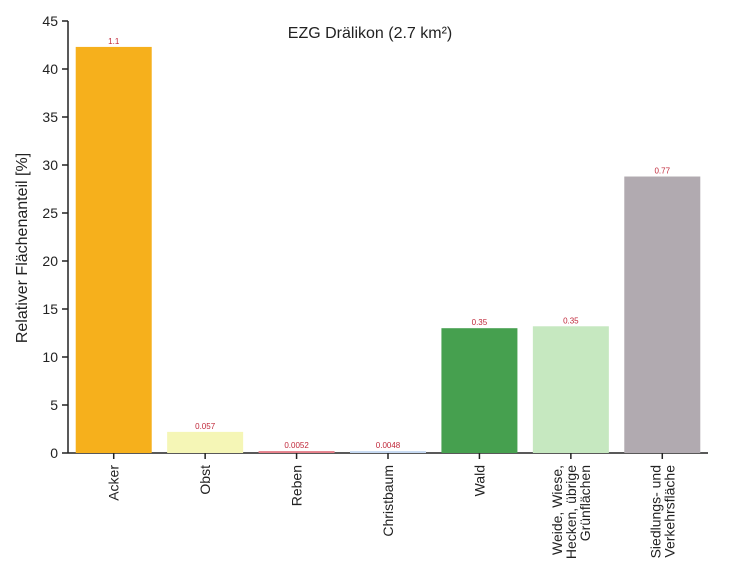  I want to click on category-label-line: Weide, Wiese,, so click(557, 510).